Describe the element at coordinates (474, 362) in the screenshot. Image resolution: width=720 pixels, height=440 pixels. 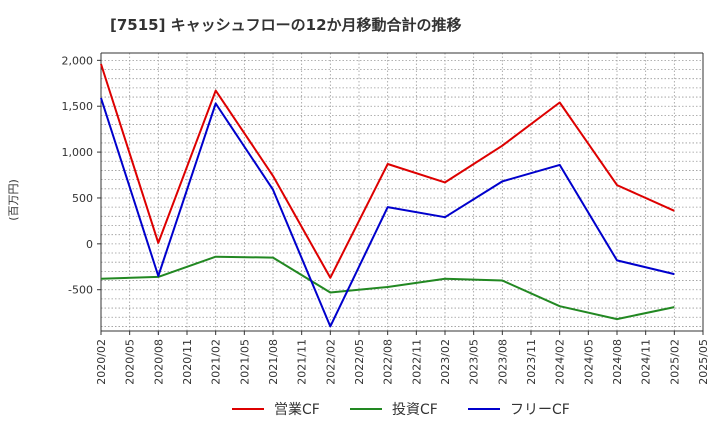
I see `x-tick-label: 2023/05` at that location.